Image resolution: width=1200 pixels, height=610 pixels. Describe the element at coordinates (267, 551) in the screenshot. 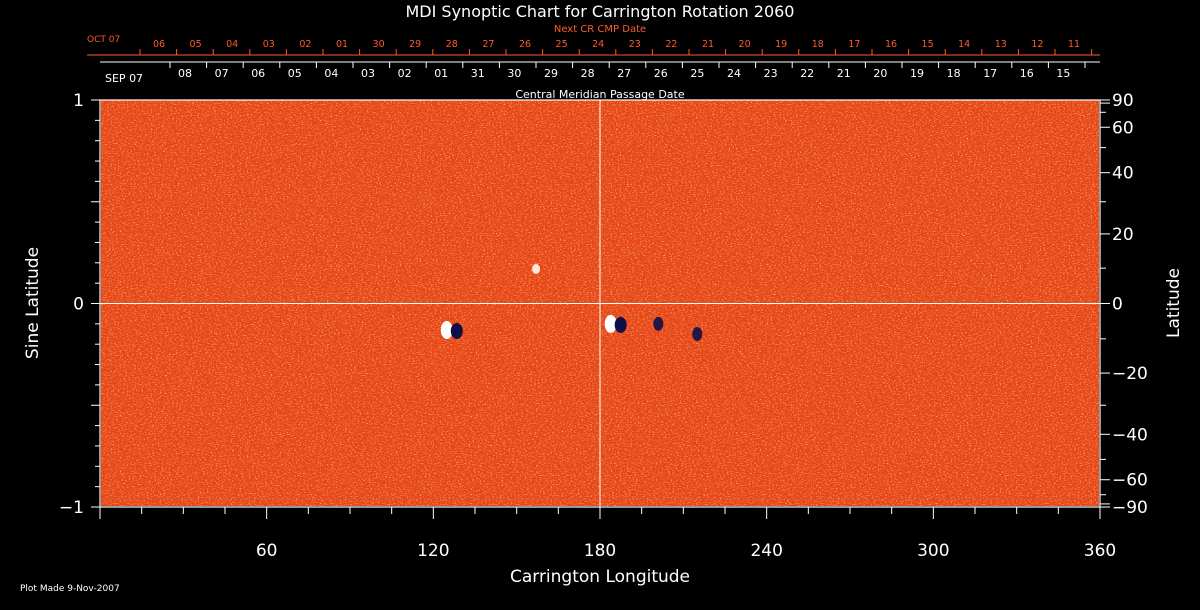

I see `x-tick-label: 60` at that location.